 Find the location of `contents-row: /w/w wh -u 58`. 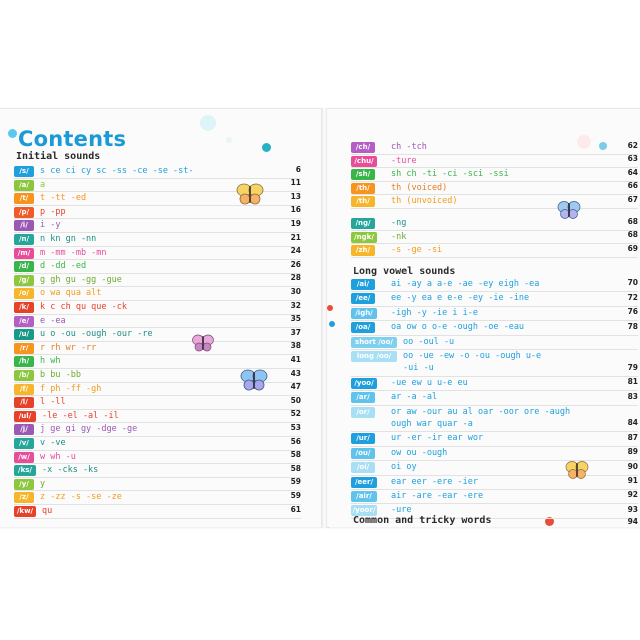

contents-row: /w/w wh -u 58 is located at coordinates (157, 457).